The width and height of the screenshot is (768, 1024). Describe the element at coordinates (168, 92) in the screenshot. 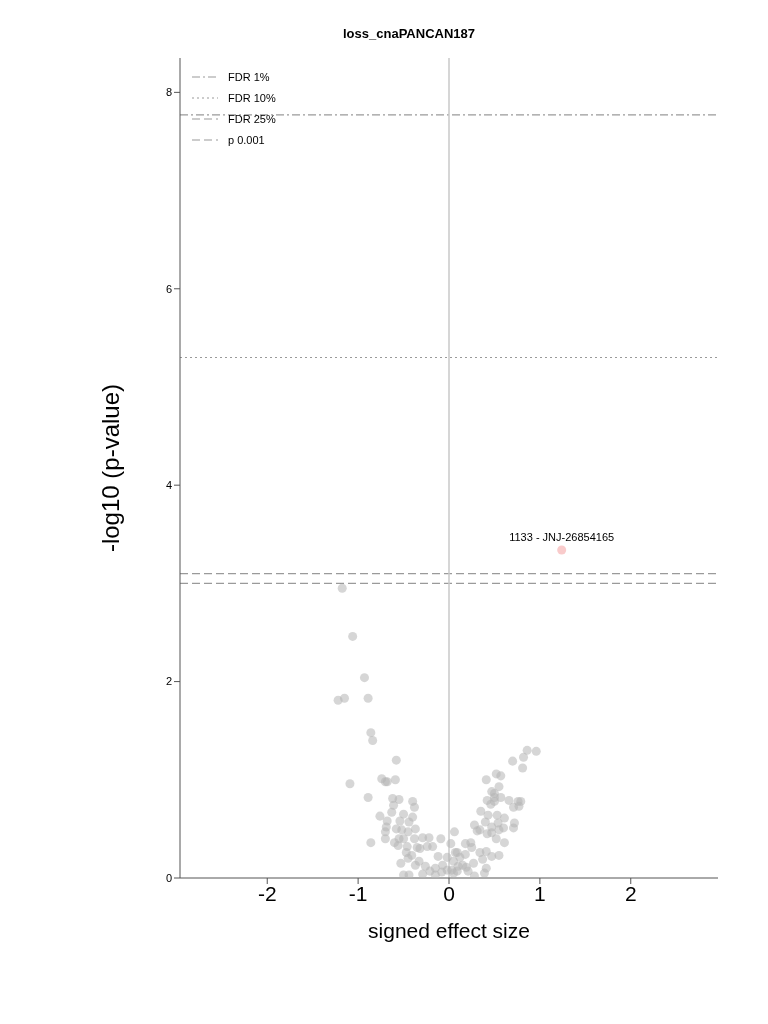

I see `y-tick-label: 8` at that location.